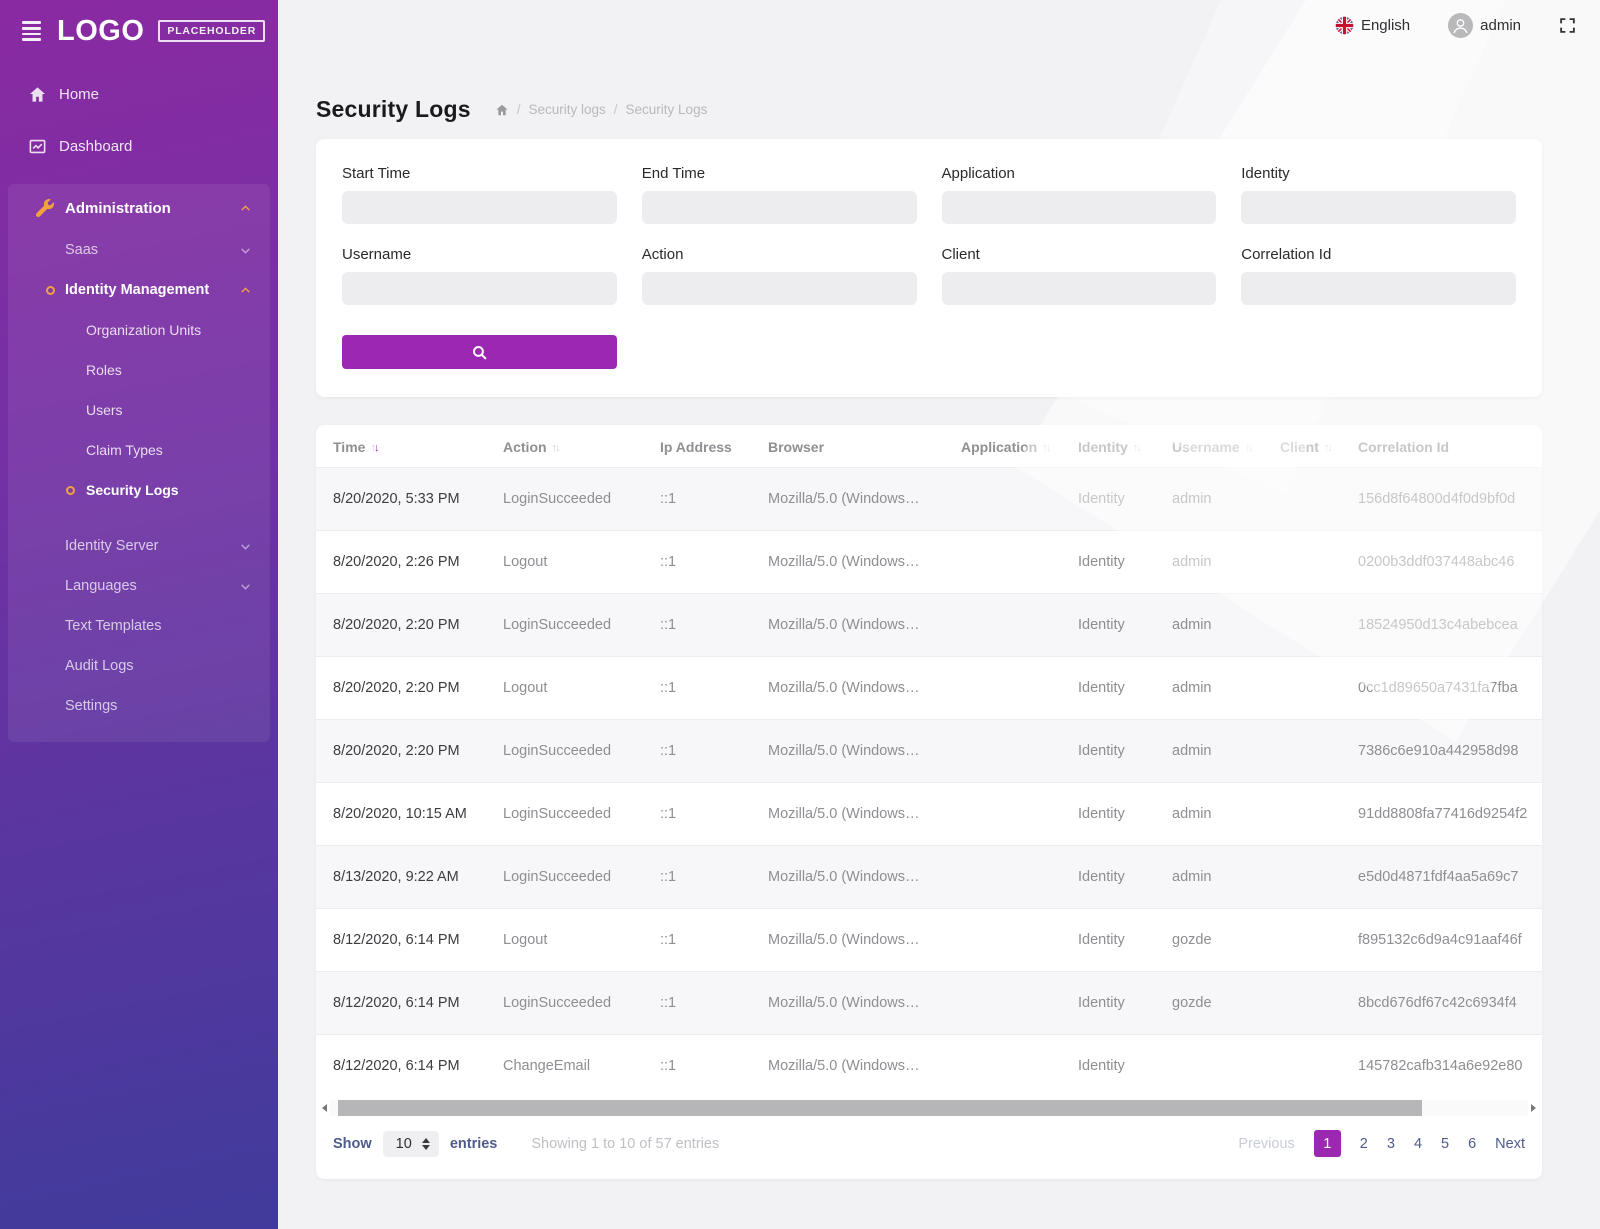  Describe the element at coordinates (139, 370) in the screenshot. I see `sidebar-item-roles: Roles` at that location.